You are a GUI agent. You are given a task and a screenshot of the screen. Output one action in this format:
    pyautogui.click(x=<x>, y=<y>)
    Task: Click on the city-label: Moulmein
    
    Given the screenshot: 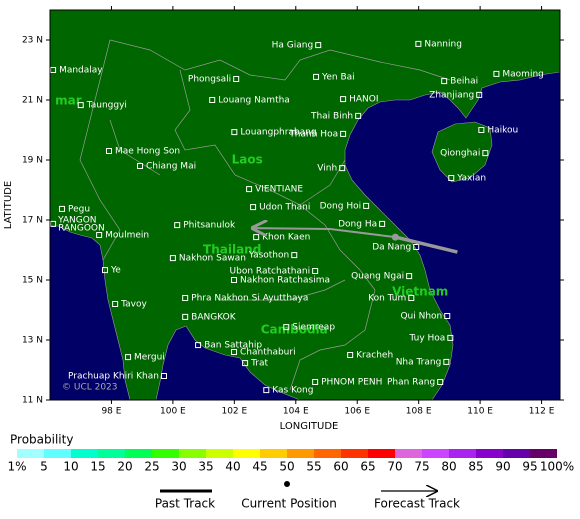 What is the action you would take?
    pyautogui.click(x=127, y=236)
    